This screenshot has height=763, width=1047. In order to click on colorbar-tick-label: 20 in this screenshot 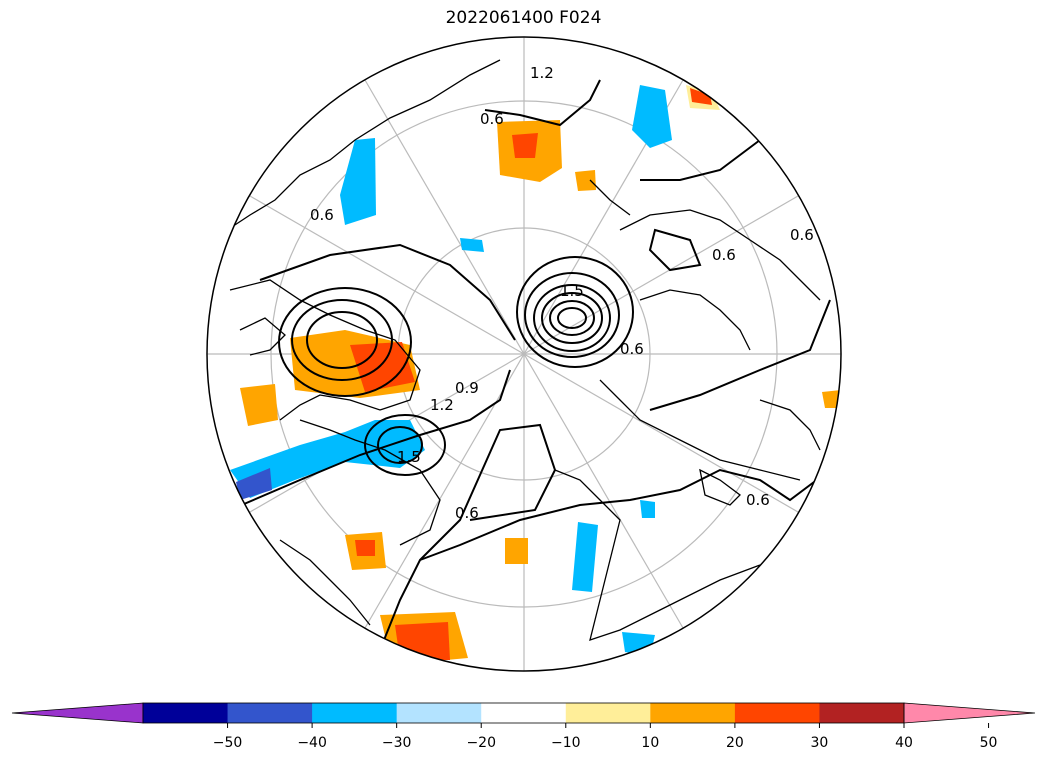, I will do `click(735, 743)`.